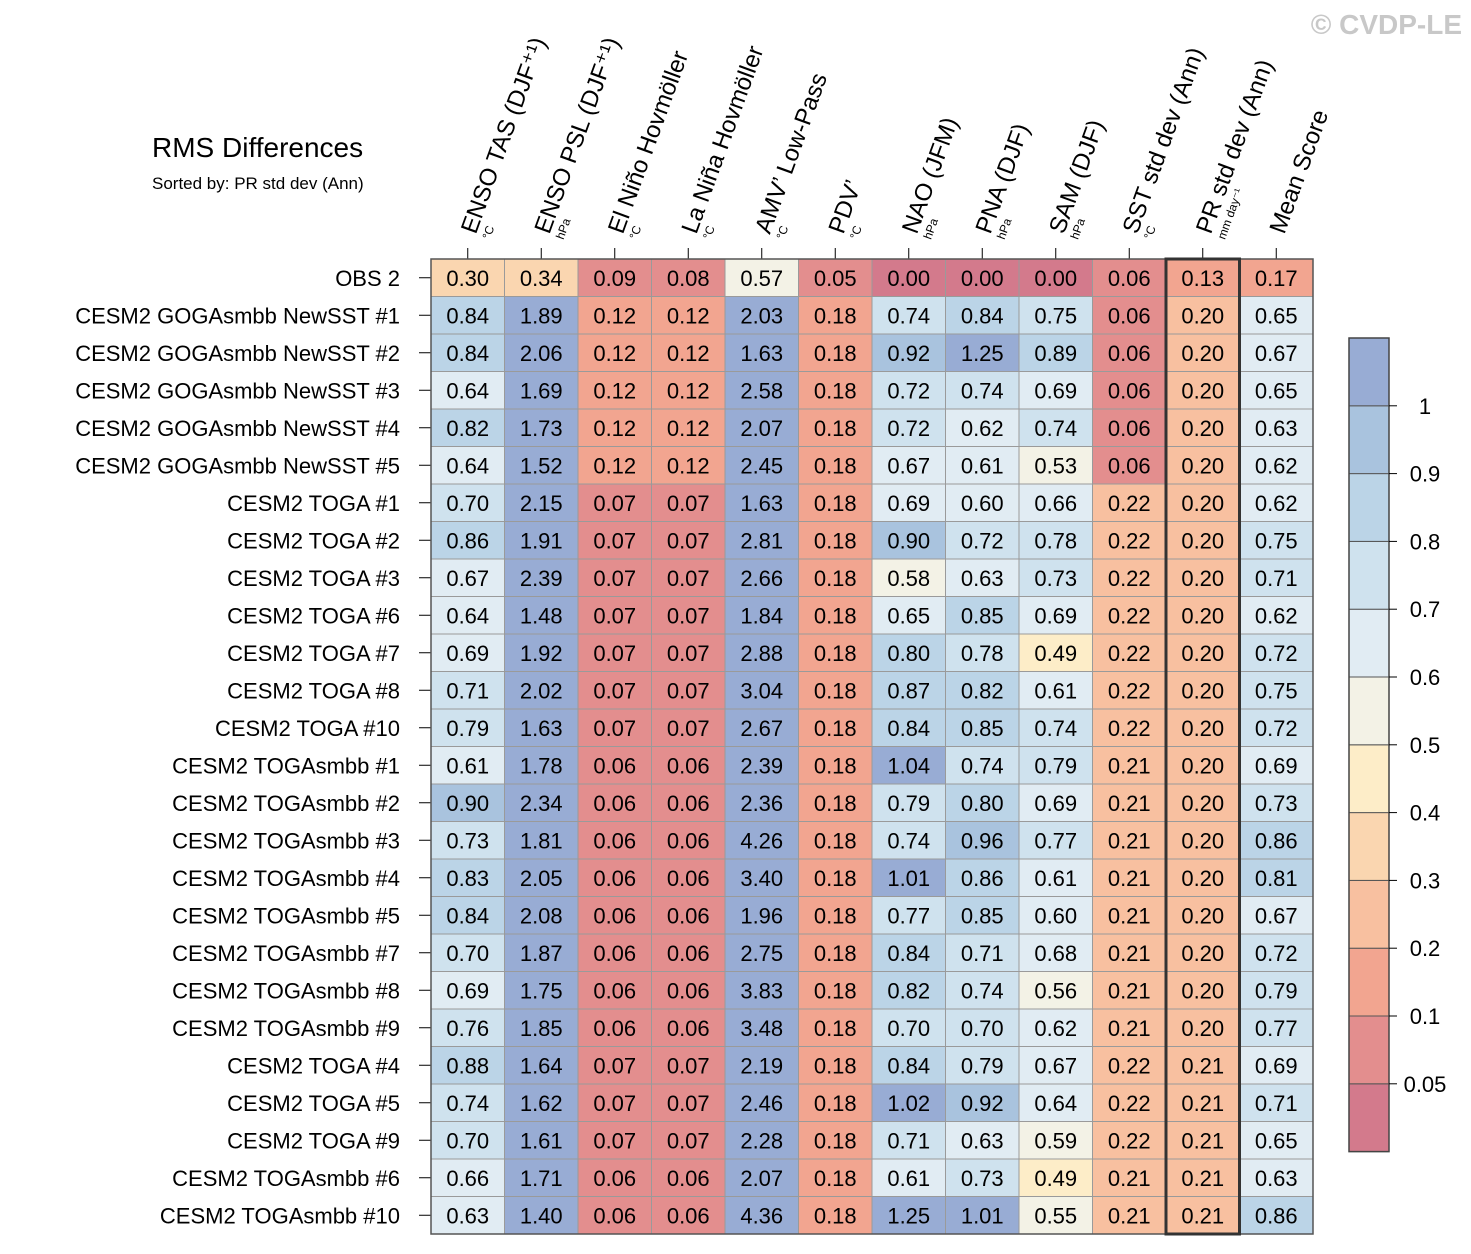 This screenshot has width=1471, height=1254. I want to click on cell-value: 3.48, so click(761, 1028).